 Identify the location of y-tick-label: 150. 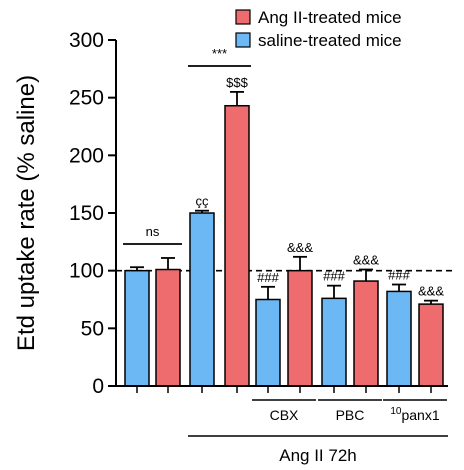
(86, 213).